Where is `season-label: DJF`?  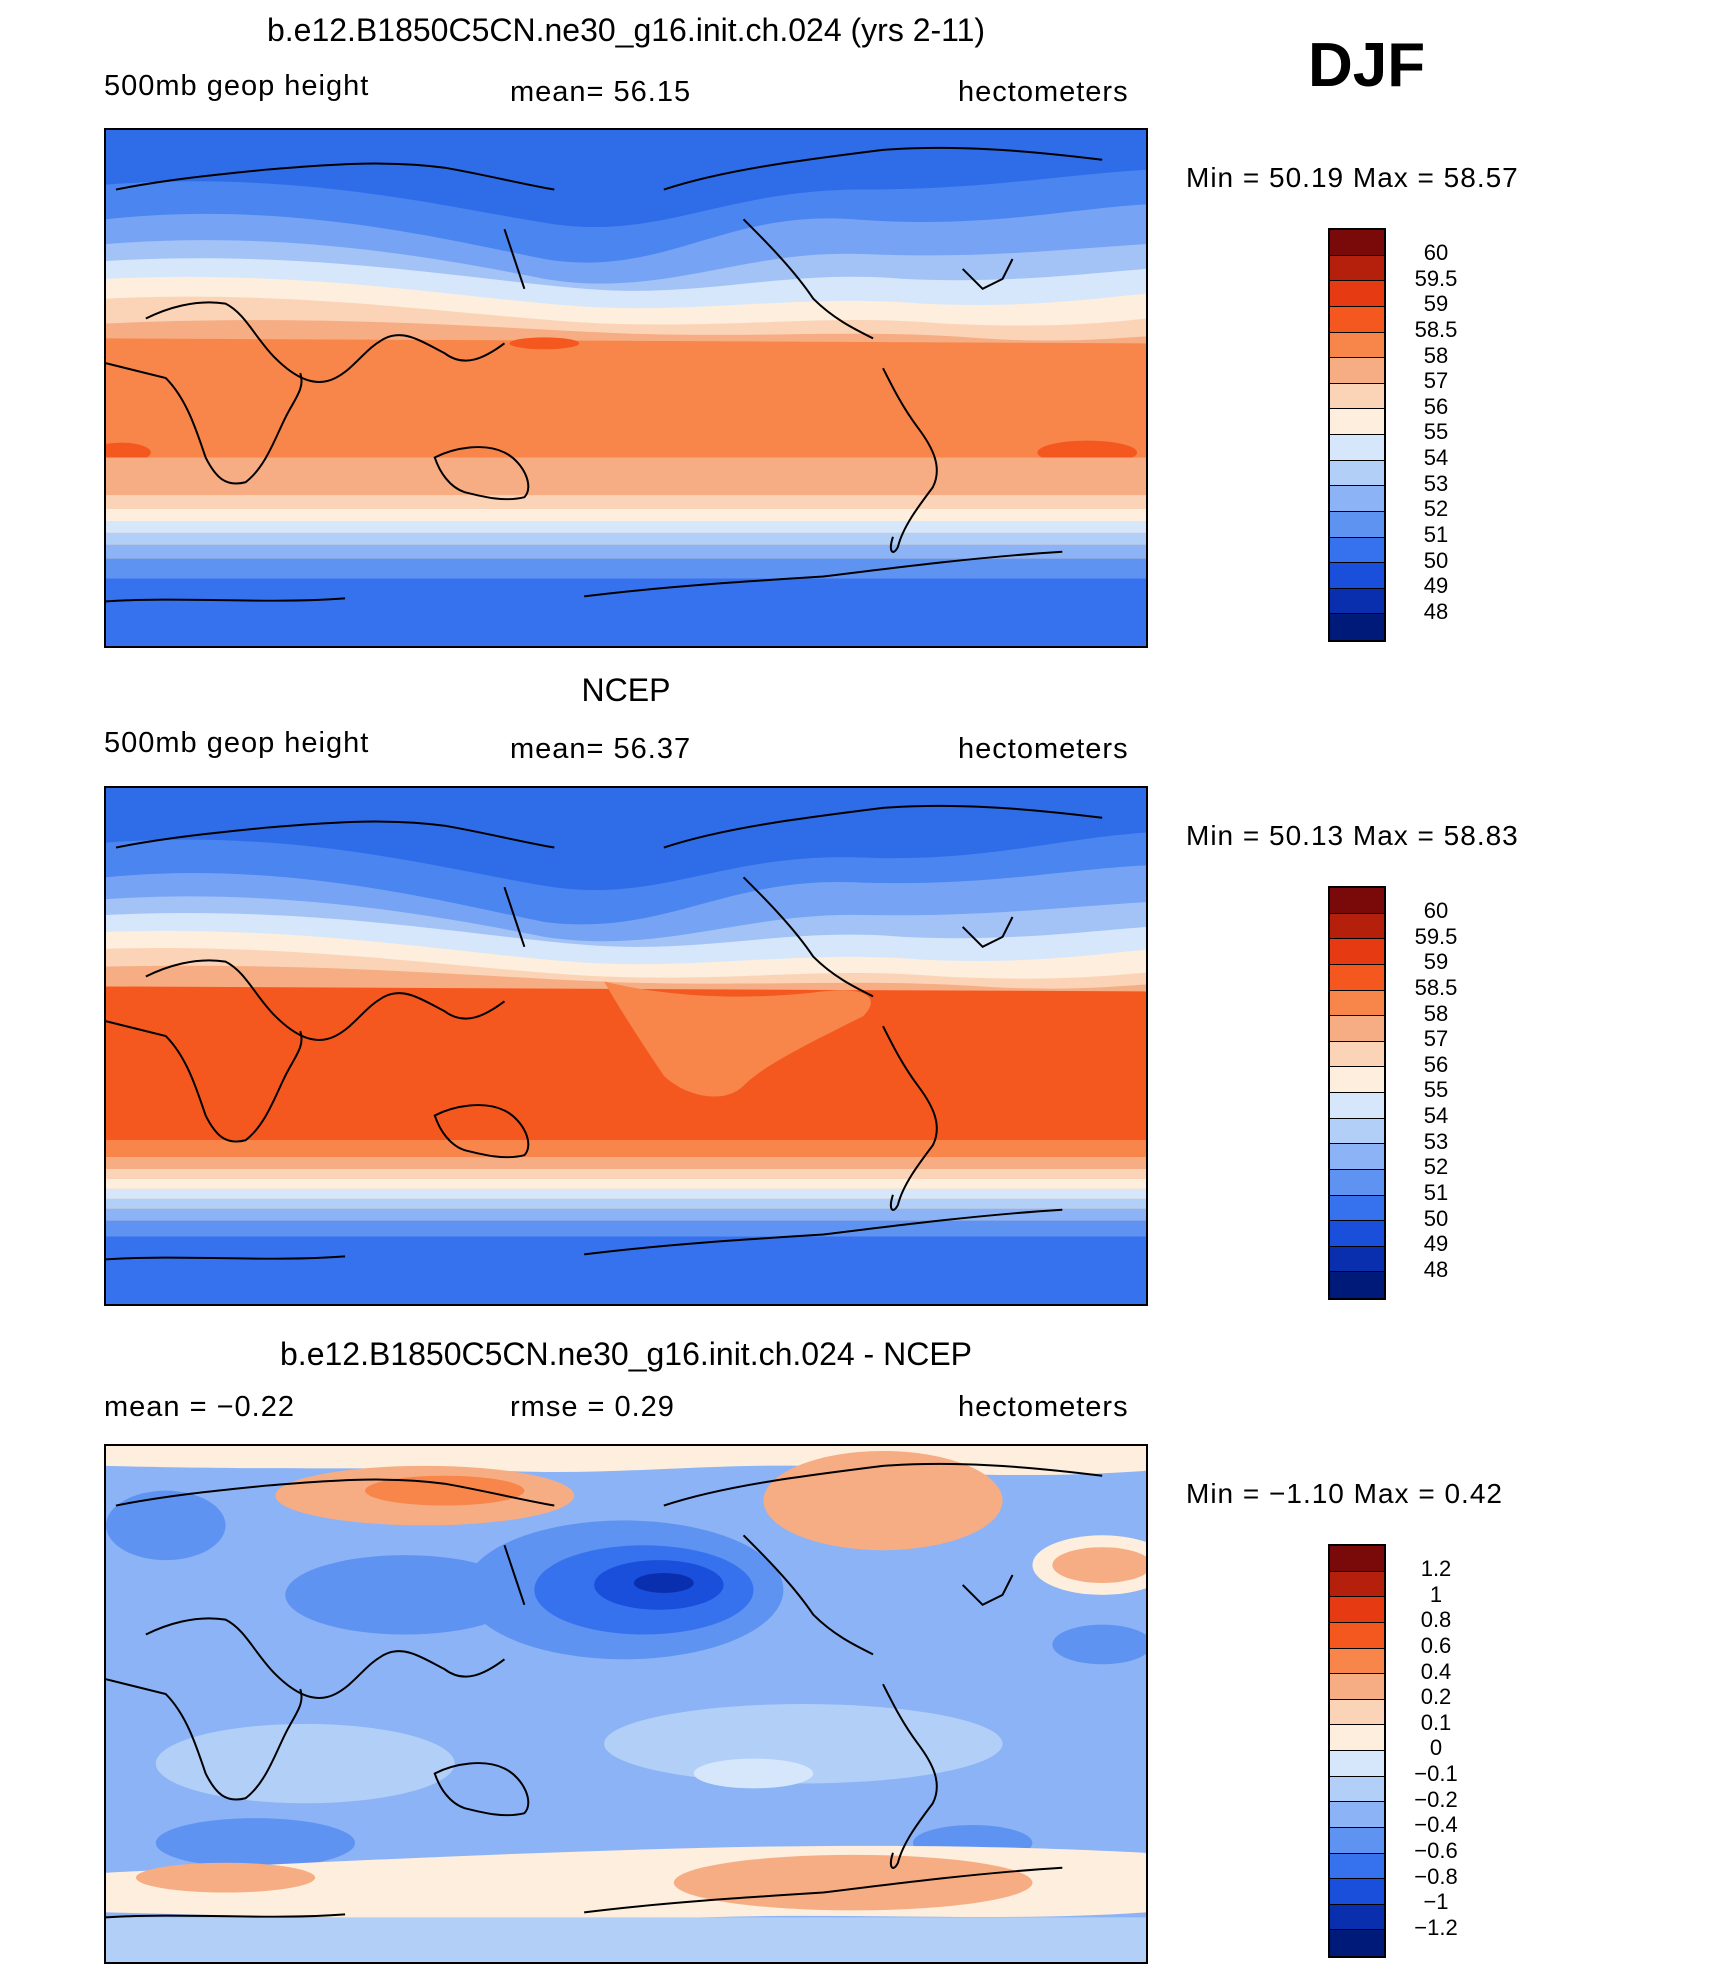
season-label: DJF is located at coordinates (1367, 65).